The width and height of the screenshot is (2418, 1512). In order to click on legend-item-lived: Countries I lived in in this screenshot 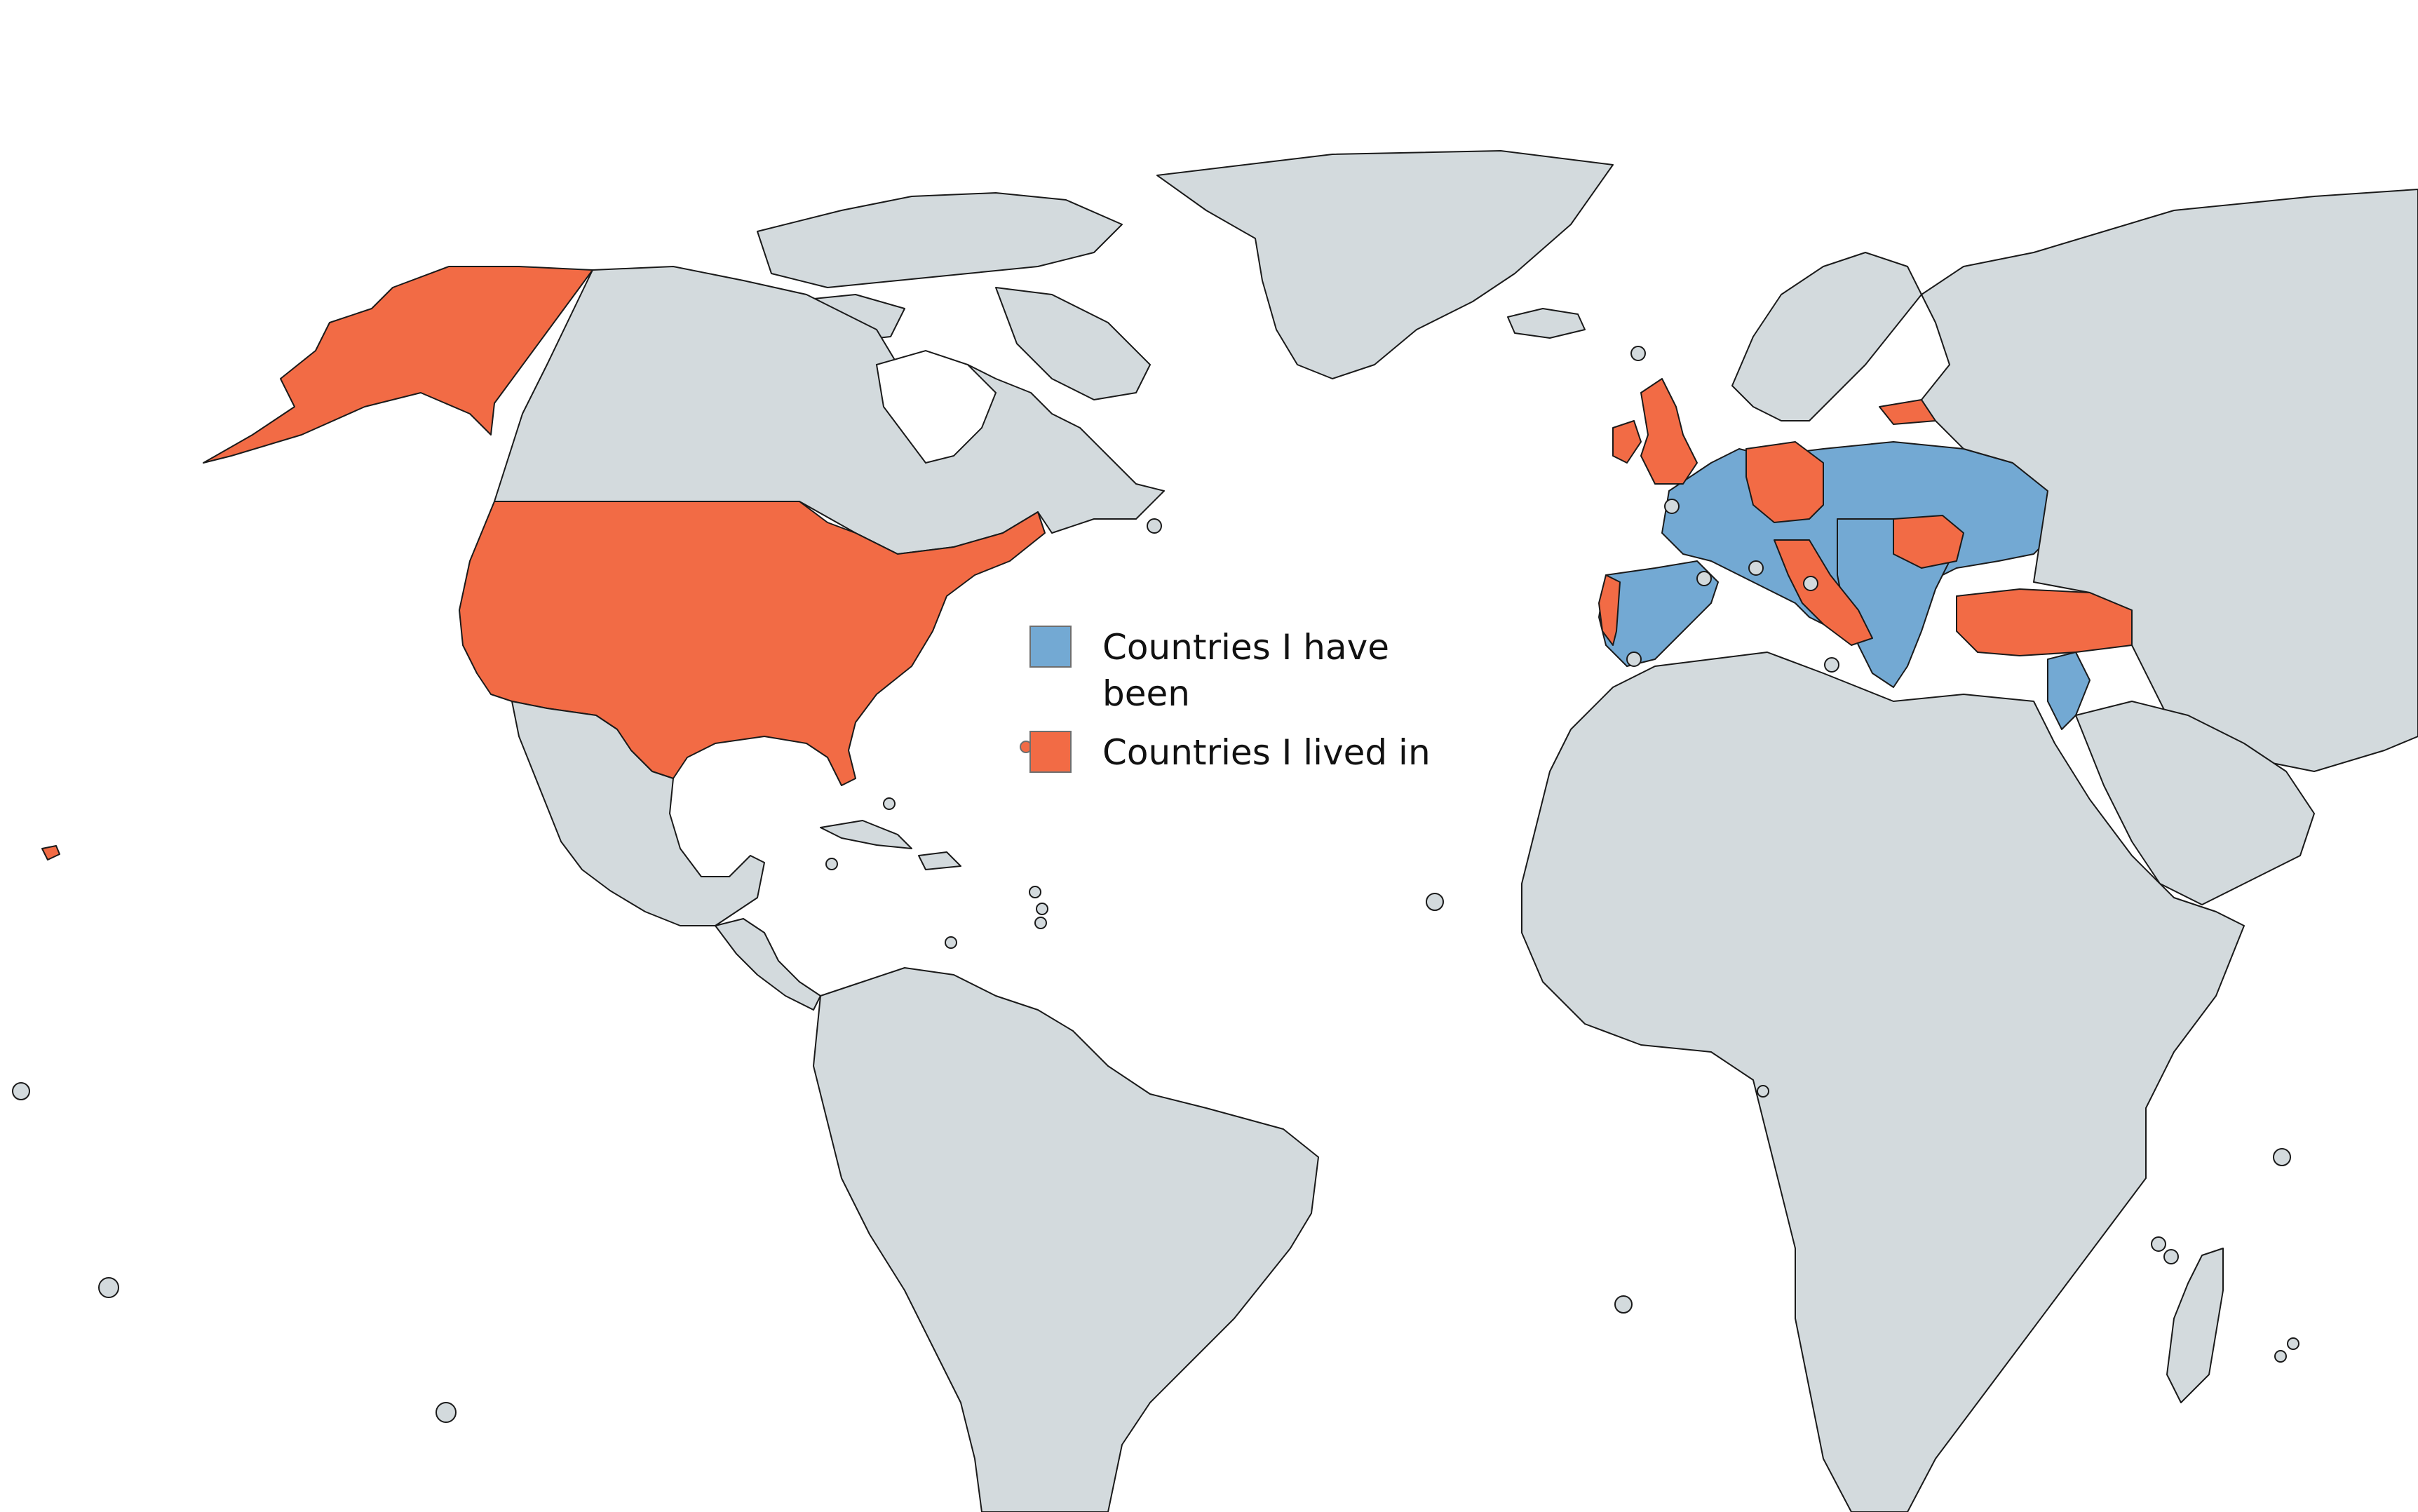, I will do `click(1234, 752)`.